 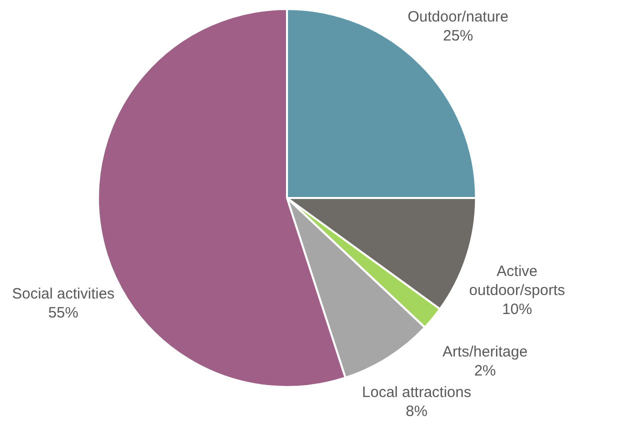 What do you see at coordinates (517, 280) in the screenshot?
I see `slice-label: Active outdoor/sports` at bounding box center [517, 280].